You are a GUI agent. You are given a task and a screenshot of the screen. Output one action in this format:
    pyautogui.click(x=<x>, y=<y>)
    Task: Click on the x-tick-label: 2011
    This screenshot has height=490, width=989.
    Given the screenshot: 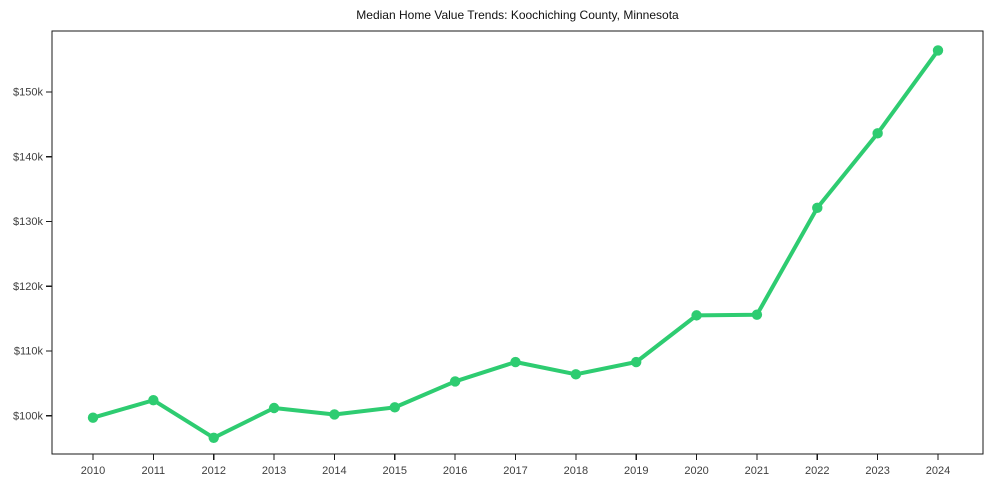 What is the action you would take?
    pyautogui.click(x=154, y=471)
    